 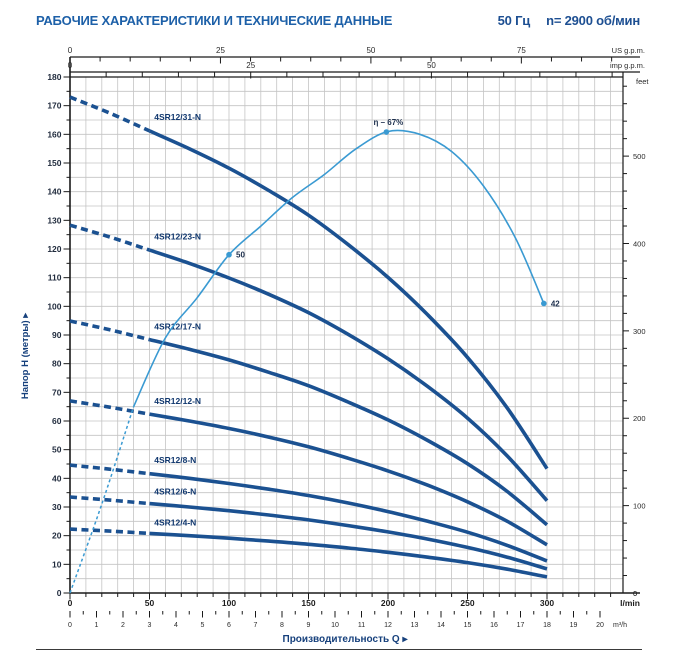 What do you see at coordinates (240, 255) in the screenshot?
I see `efficiency-marker-label: 50` at bounding box center [240, 255].